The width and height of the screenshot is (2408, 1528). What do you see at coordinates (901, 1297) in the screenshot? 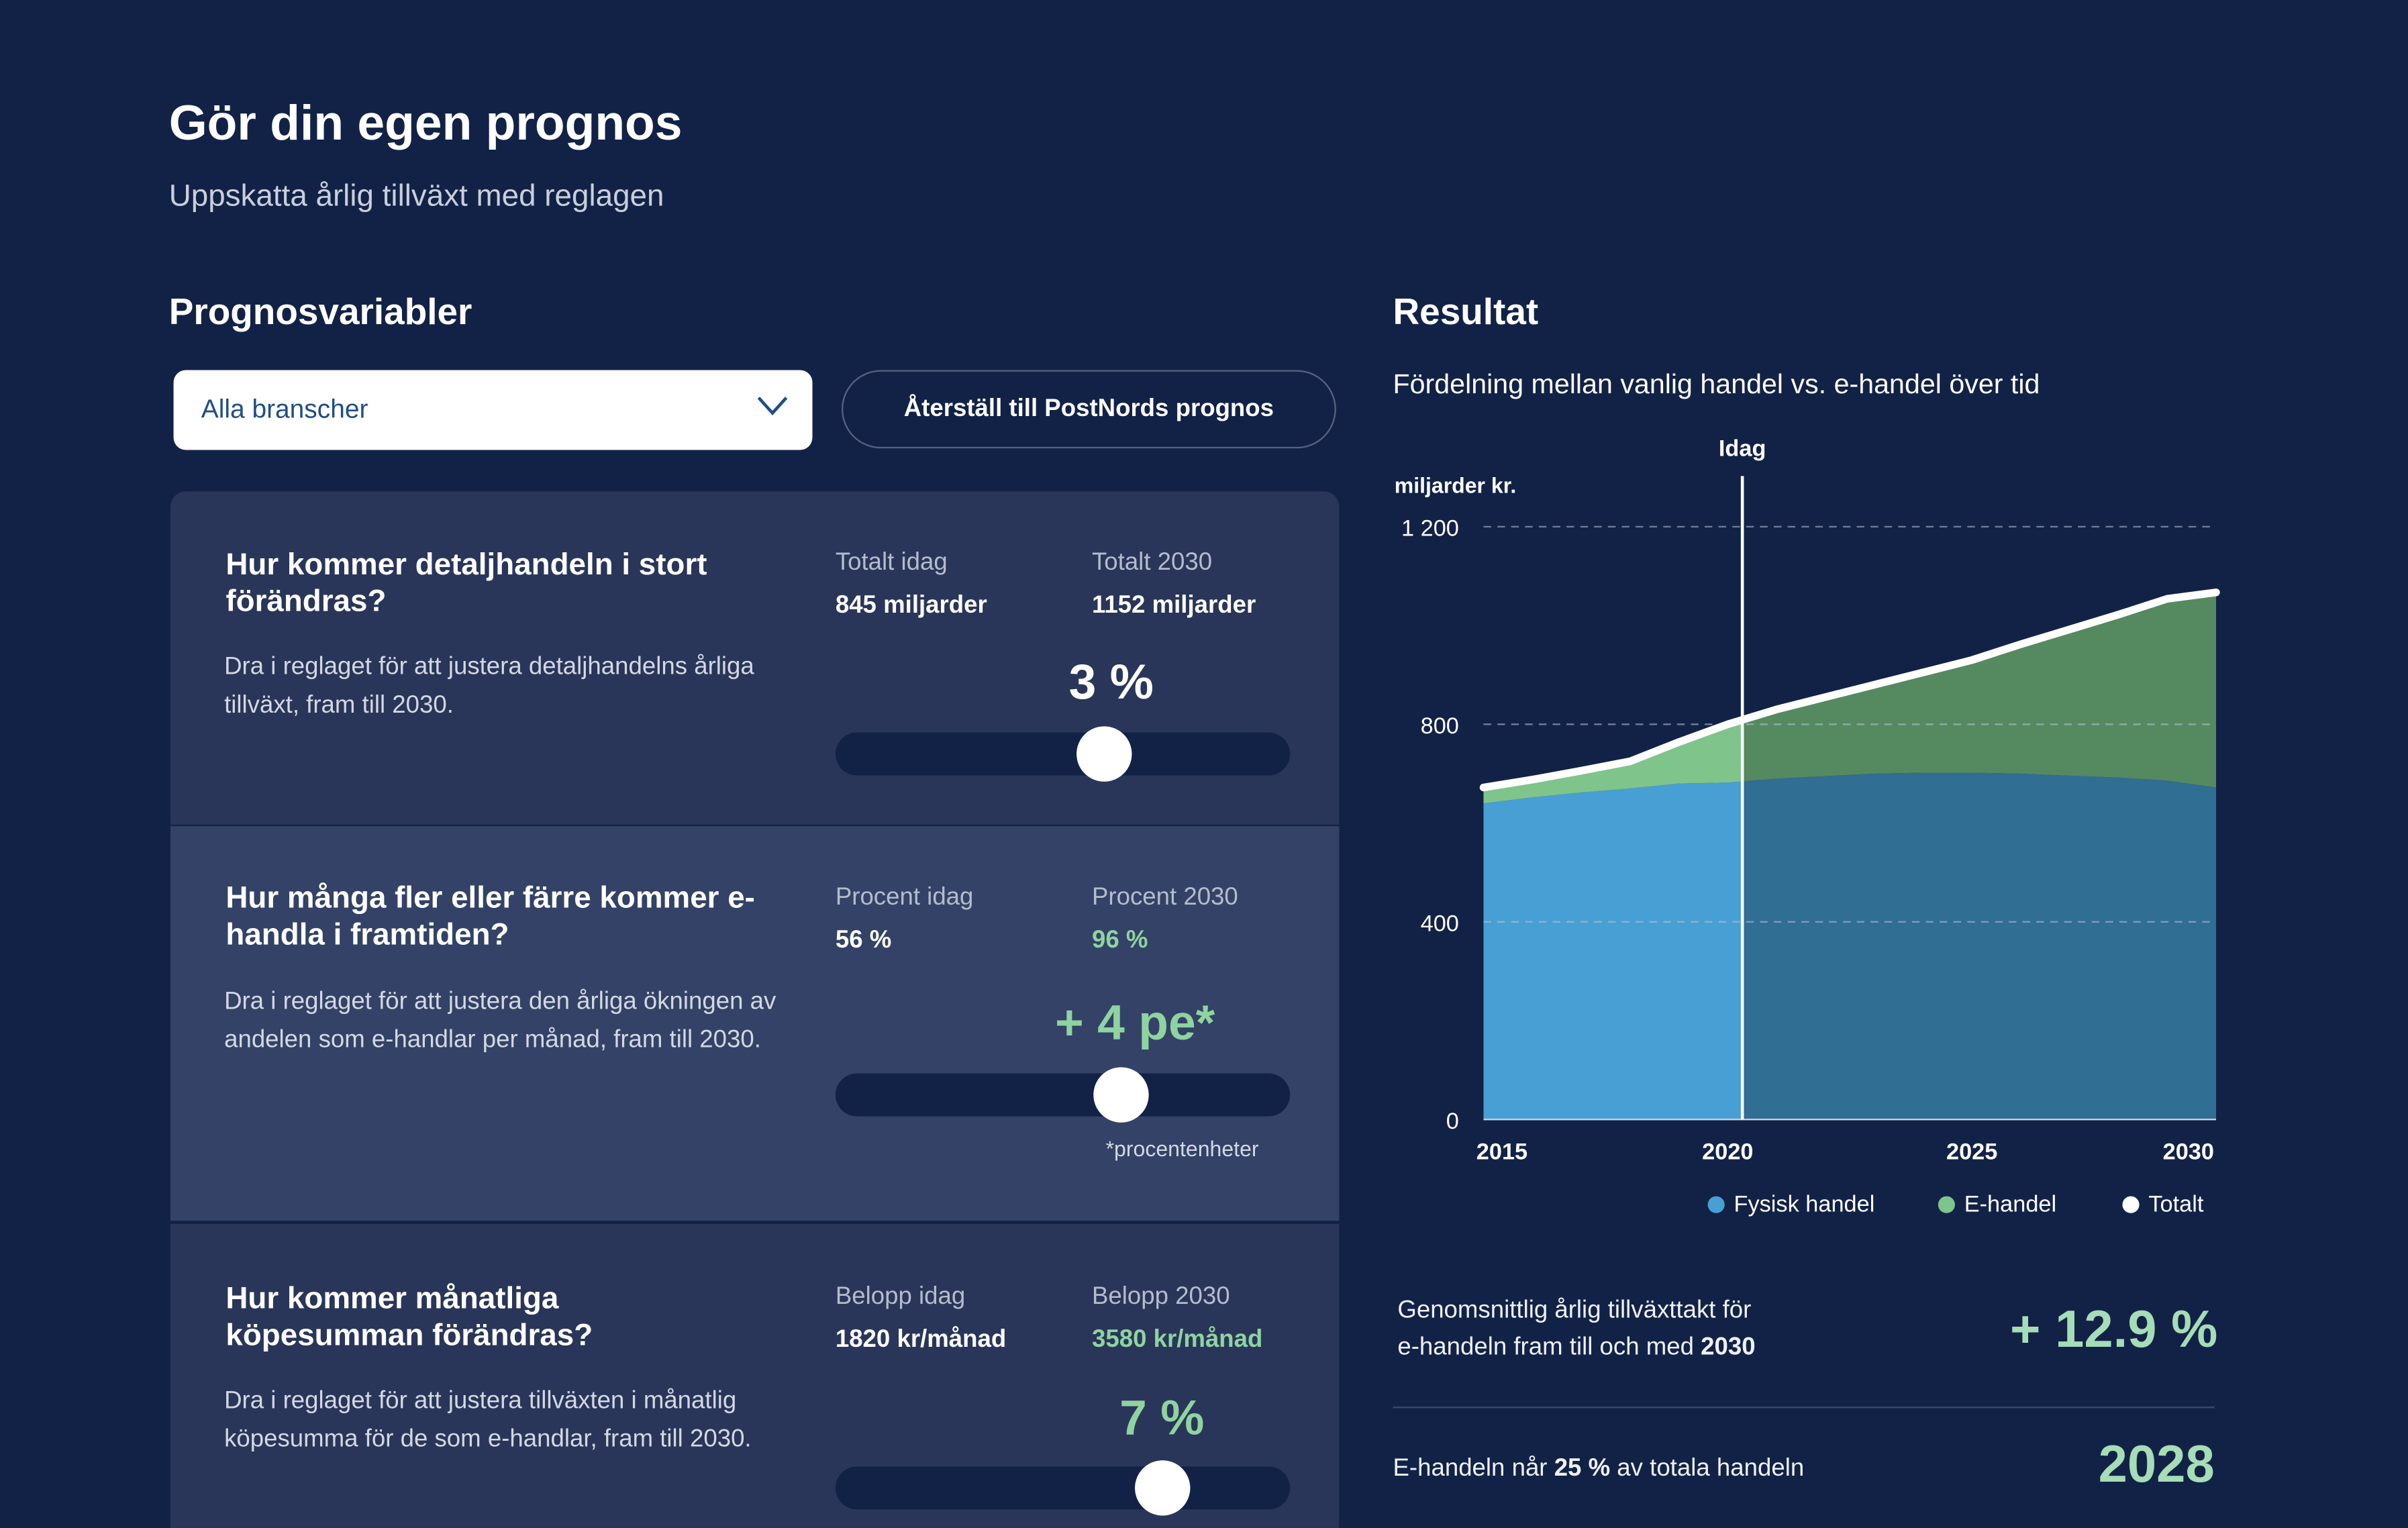
I see `label-today: Belopp idag` at bounding box center [901, 1297].